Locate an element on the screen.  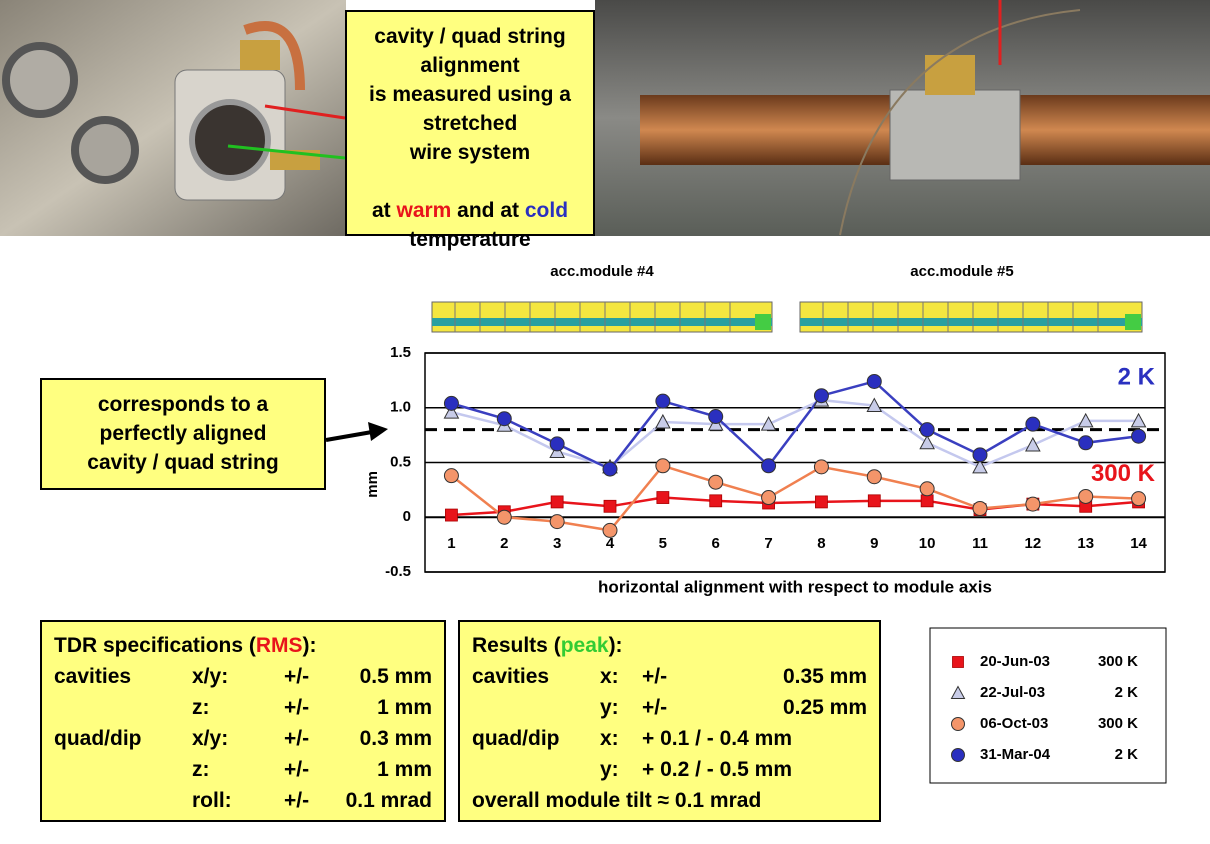
right-photo is located at coordinates (902, 118).